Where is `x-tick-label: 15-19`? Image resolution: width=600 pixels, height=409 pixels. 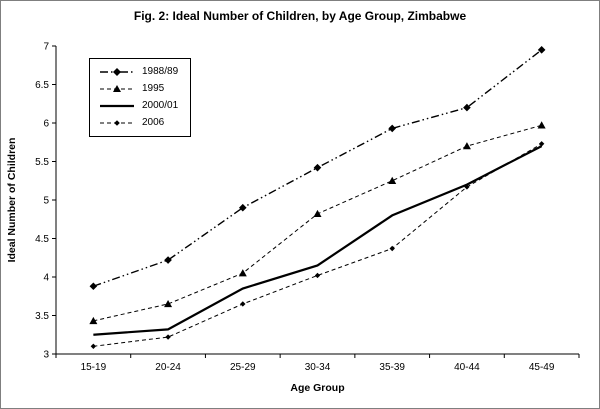
x-tick-label: 15-19 is located at coordinates (94, 367).